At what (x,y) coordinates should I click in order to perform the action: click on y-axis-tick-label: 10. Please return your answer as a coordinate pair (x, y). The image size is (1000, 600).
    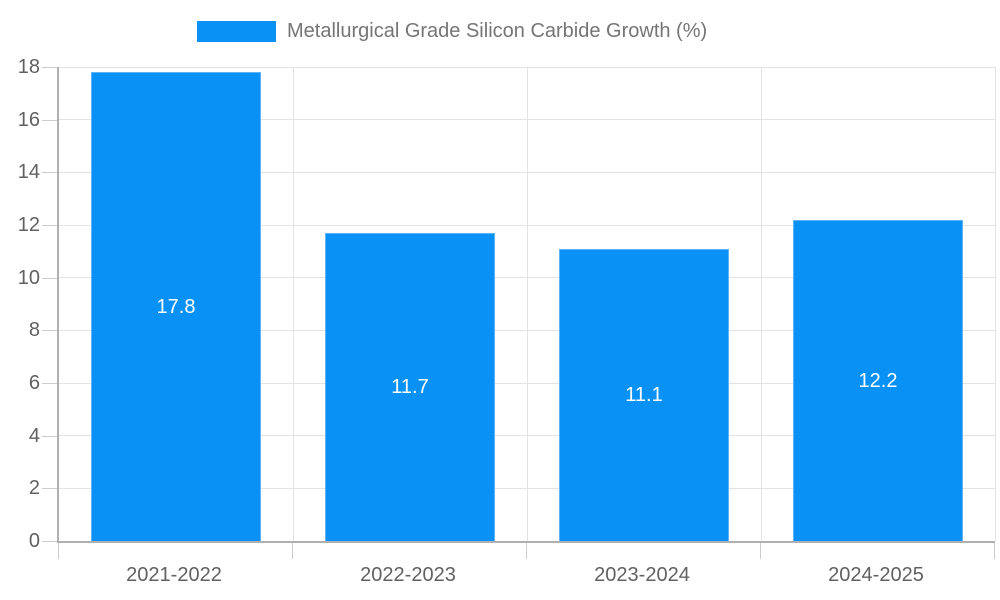
    Looking at the image, I should click on (28, 277).